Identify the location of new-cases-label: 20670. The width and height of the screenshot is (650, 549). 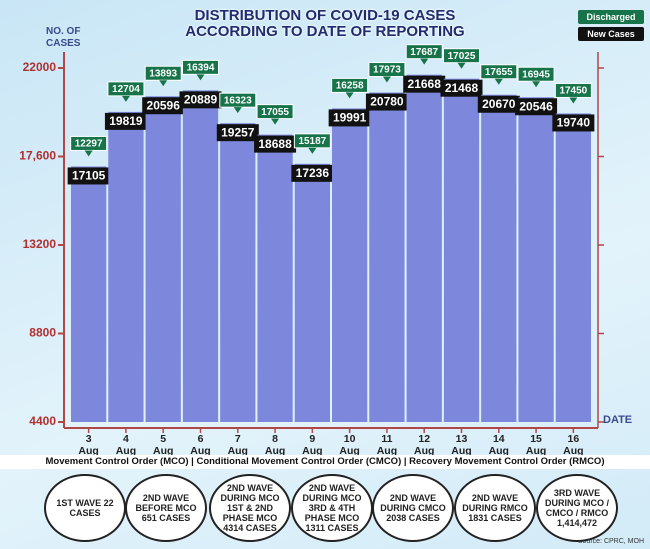
(499, 104).